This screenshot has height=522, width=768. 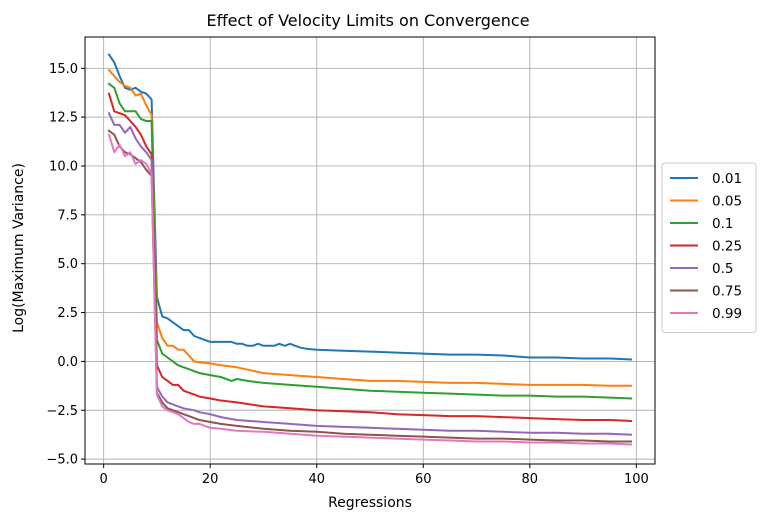 What do you see at coordinates (706, 247) in the screenshot?
I see `legend-item: 0.25` at bounding box center [706, 247].